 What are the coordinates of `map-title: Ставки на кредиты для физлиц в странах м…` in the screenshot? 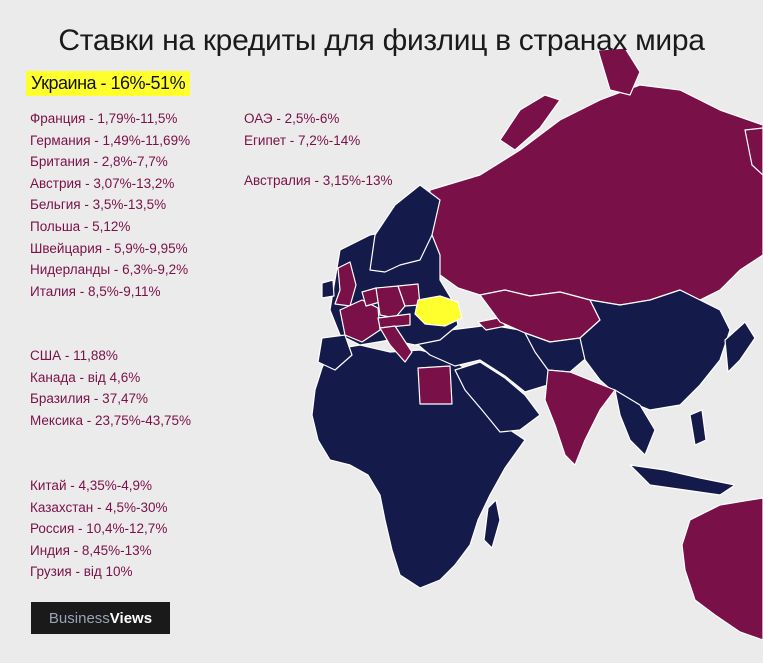 It's located at (381, 40).